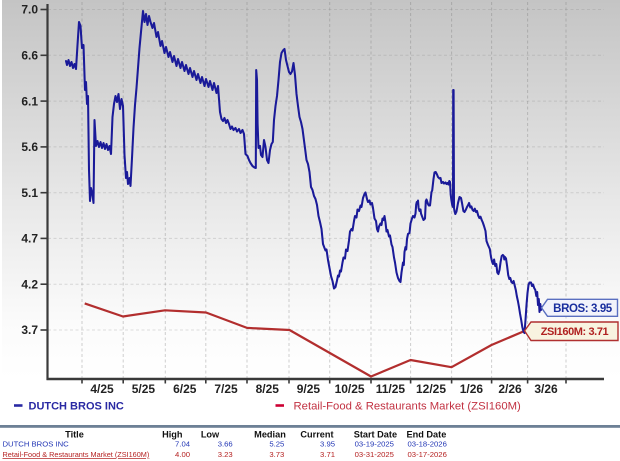 This screenshot has height=461, width=620. Describe the element at coordinates (276, 443) in the screenshot. I see `svg-text: 5.25` at that location.